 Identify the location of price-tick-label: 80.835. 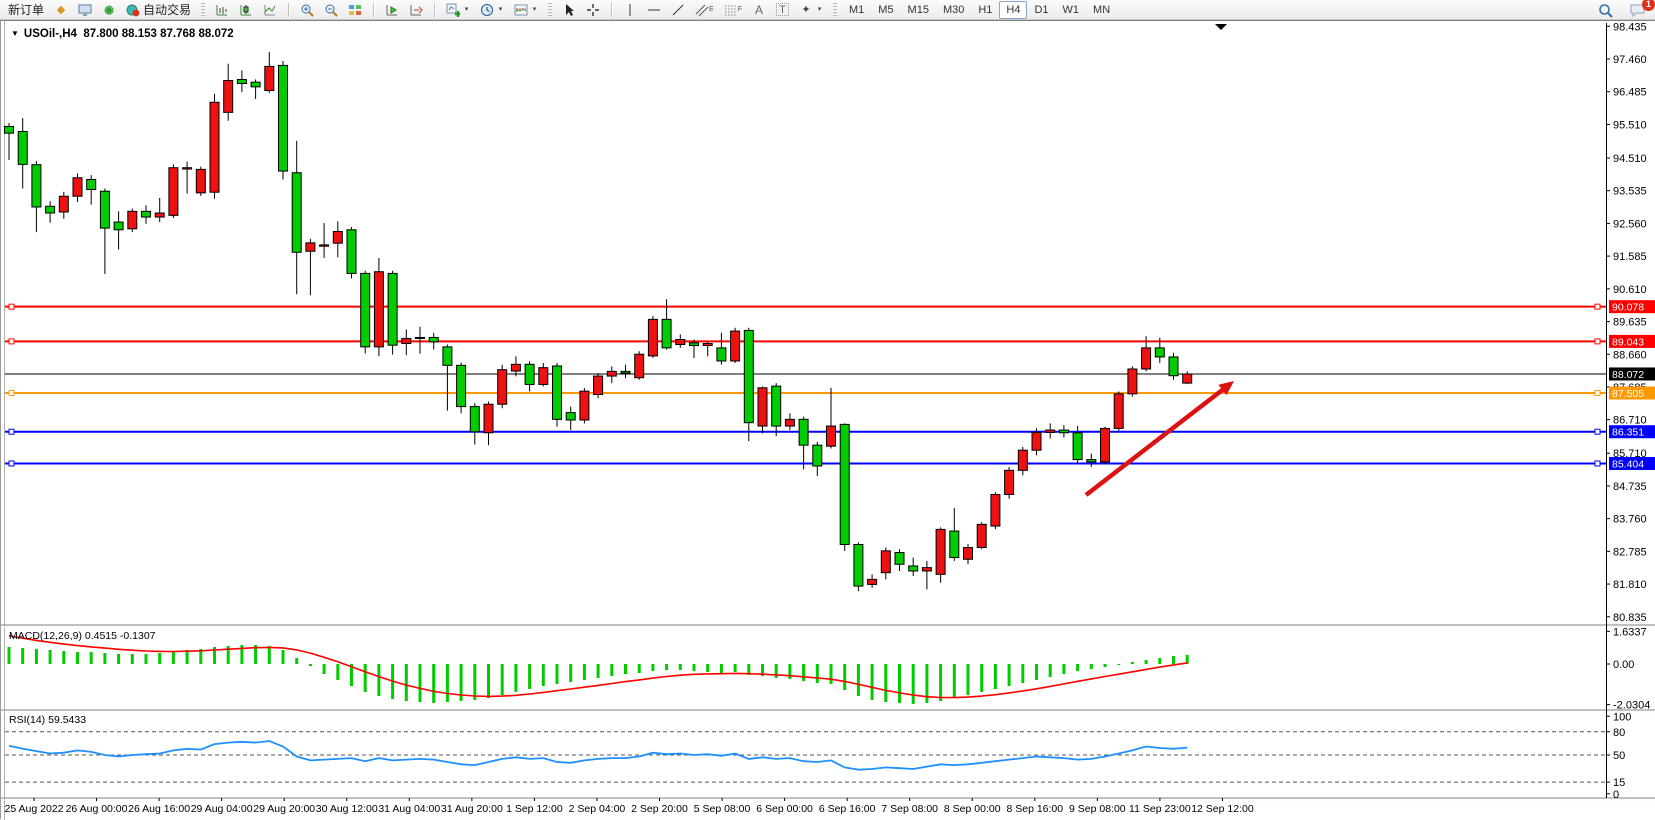
(1630, 618).